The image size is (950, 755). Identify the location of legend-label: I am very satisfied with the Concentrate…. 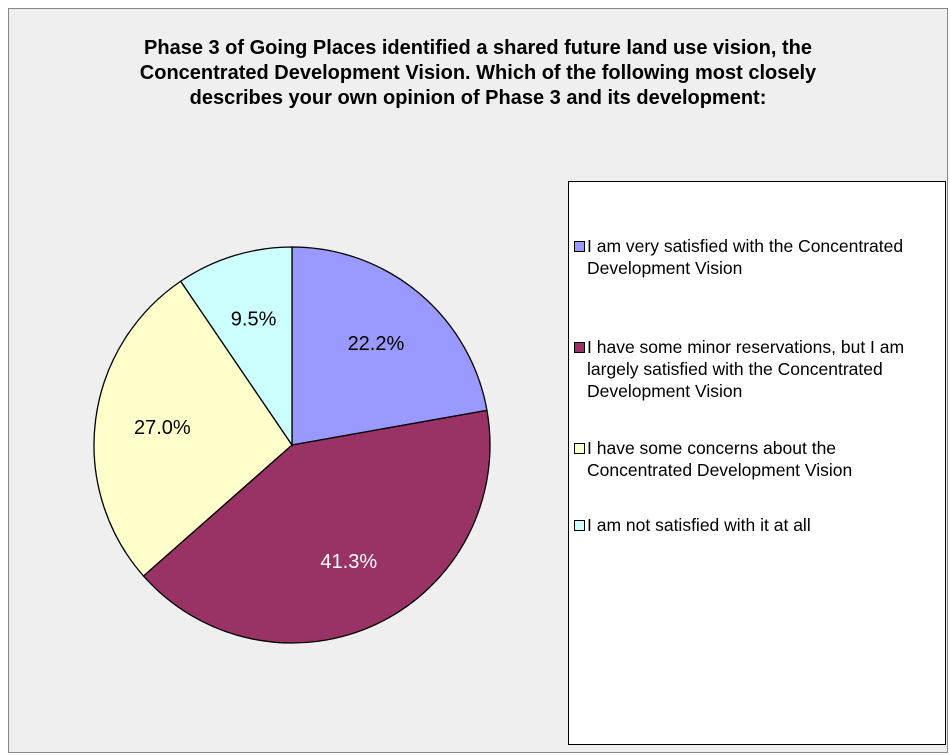
(745, 257).